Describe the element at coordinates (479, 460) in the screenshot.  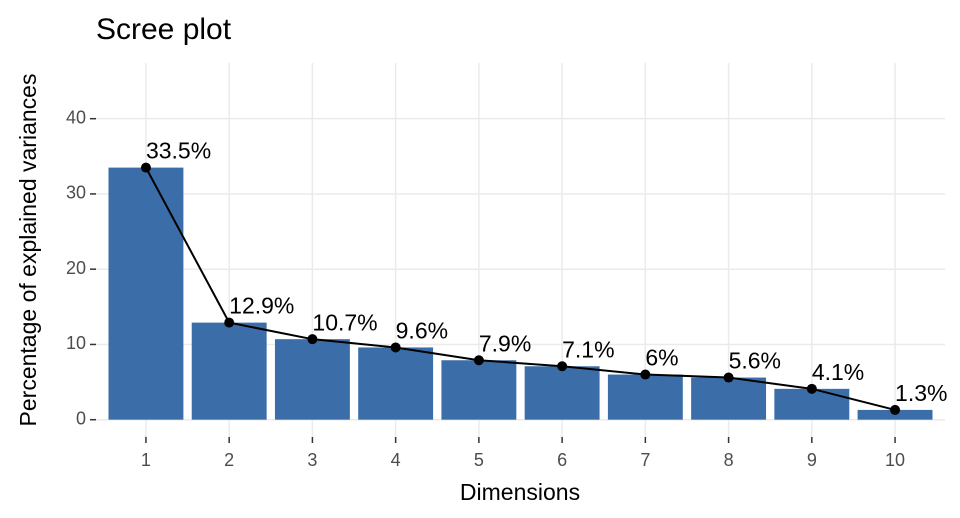
I see `x-tick-label: 5` at that location.